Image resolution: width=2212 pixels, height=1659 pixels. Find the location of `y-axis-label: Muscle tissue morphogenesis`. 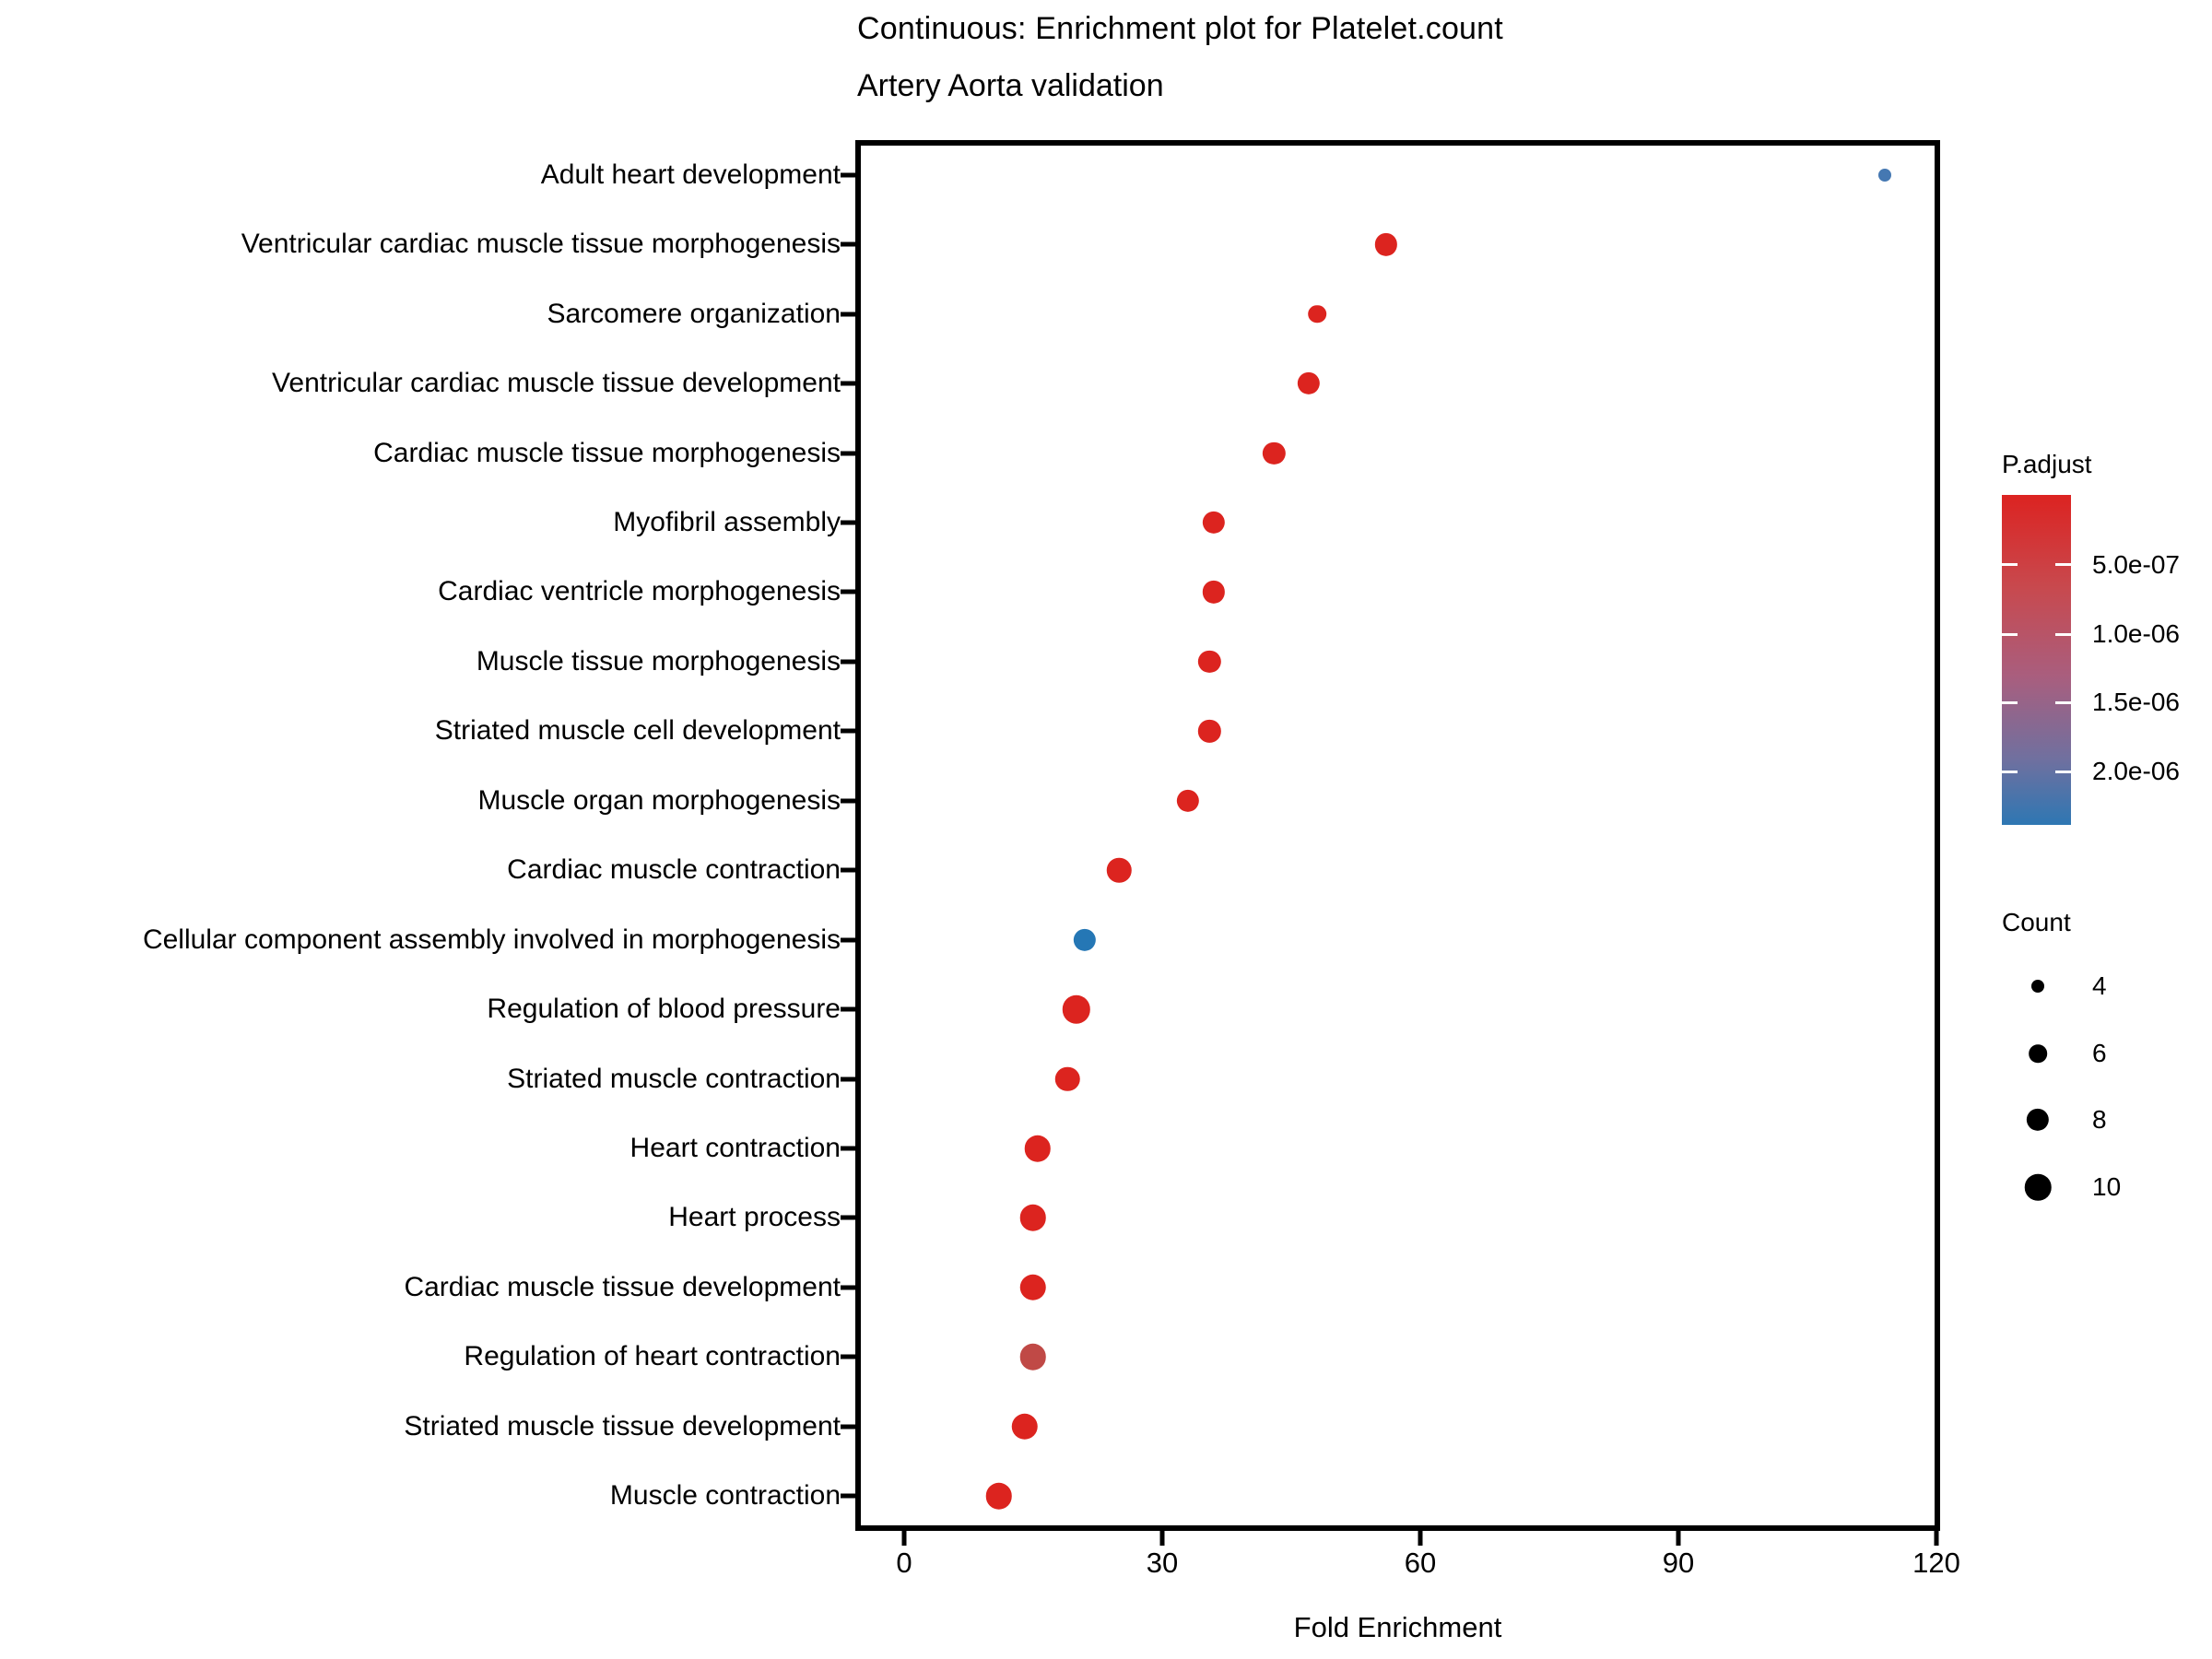

y-axis-label: Muscle tissue morphogenesis is located at coordinates (658, 661).